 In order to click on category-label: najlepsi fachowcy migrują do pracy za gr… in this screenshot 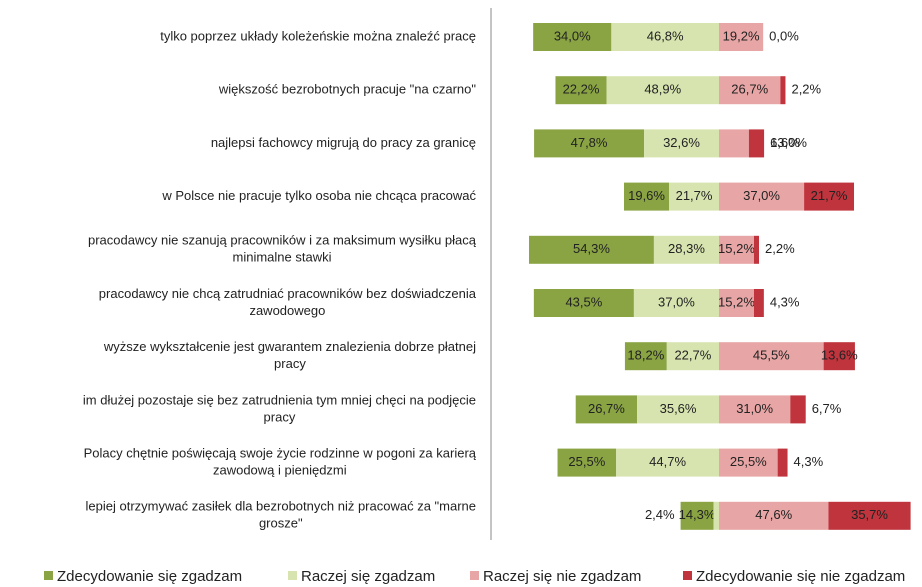, I will do `click(343, 142)`.